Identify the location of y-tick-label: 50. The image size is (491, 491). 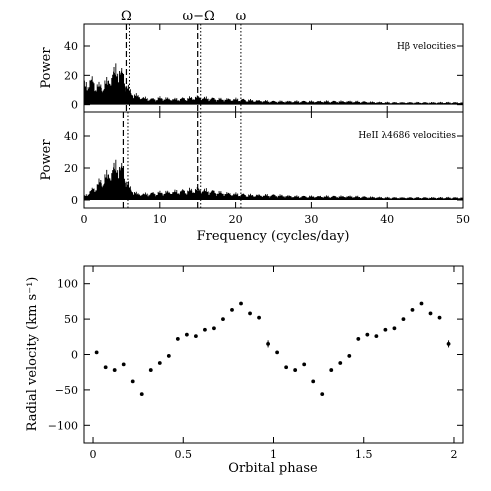
(71, 319).